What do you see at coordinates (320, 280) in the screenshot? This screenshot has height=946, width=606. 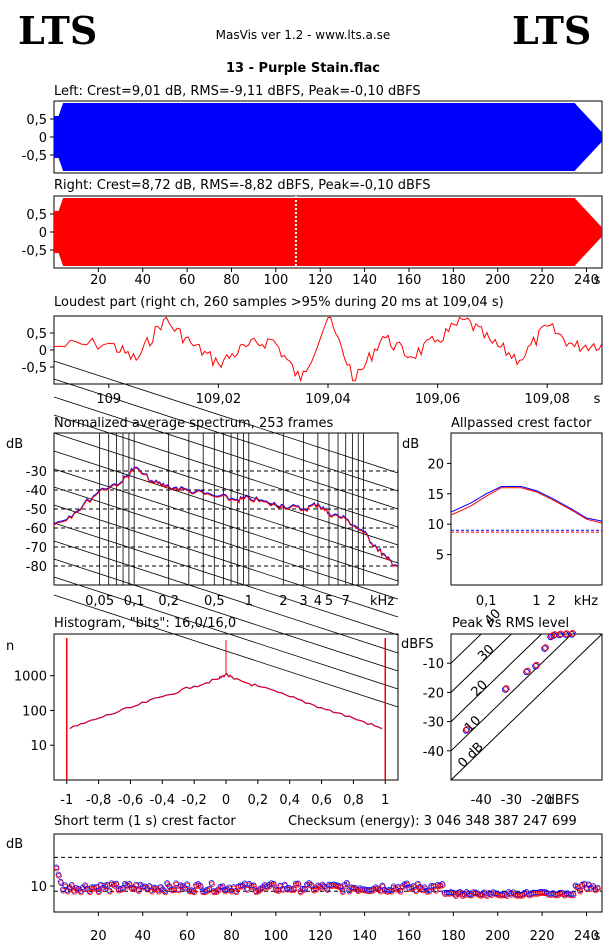 I see `right-waveform-x-label: 120` at bounding box center [320, 280].